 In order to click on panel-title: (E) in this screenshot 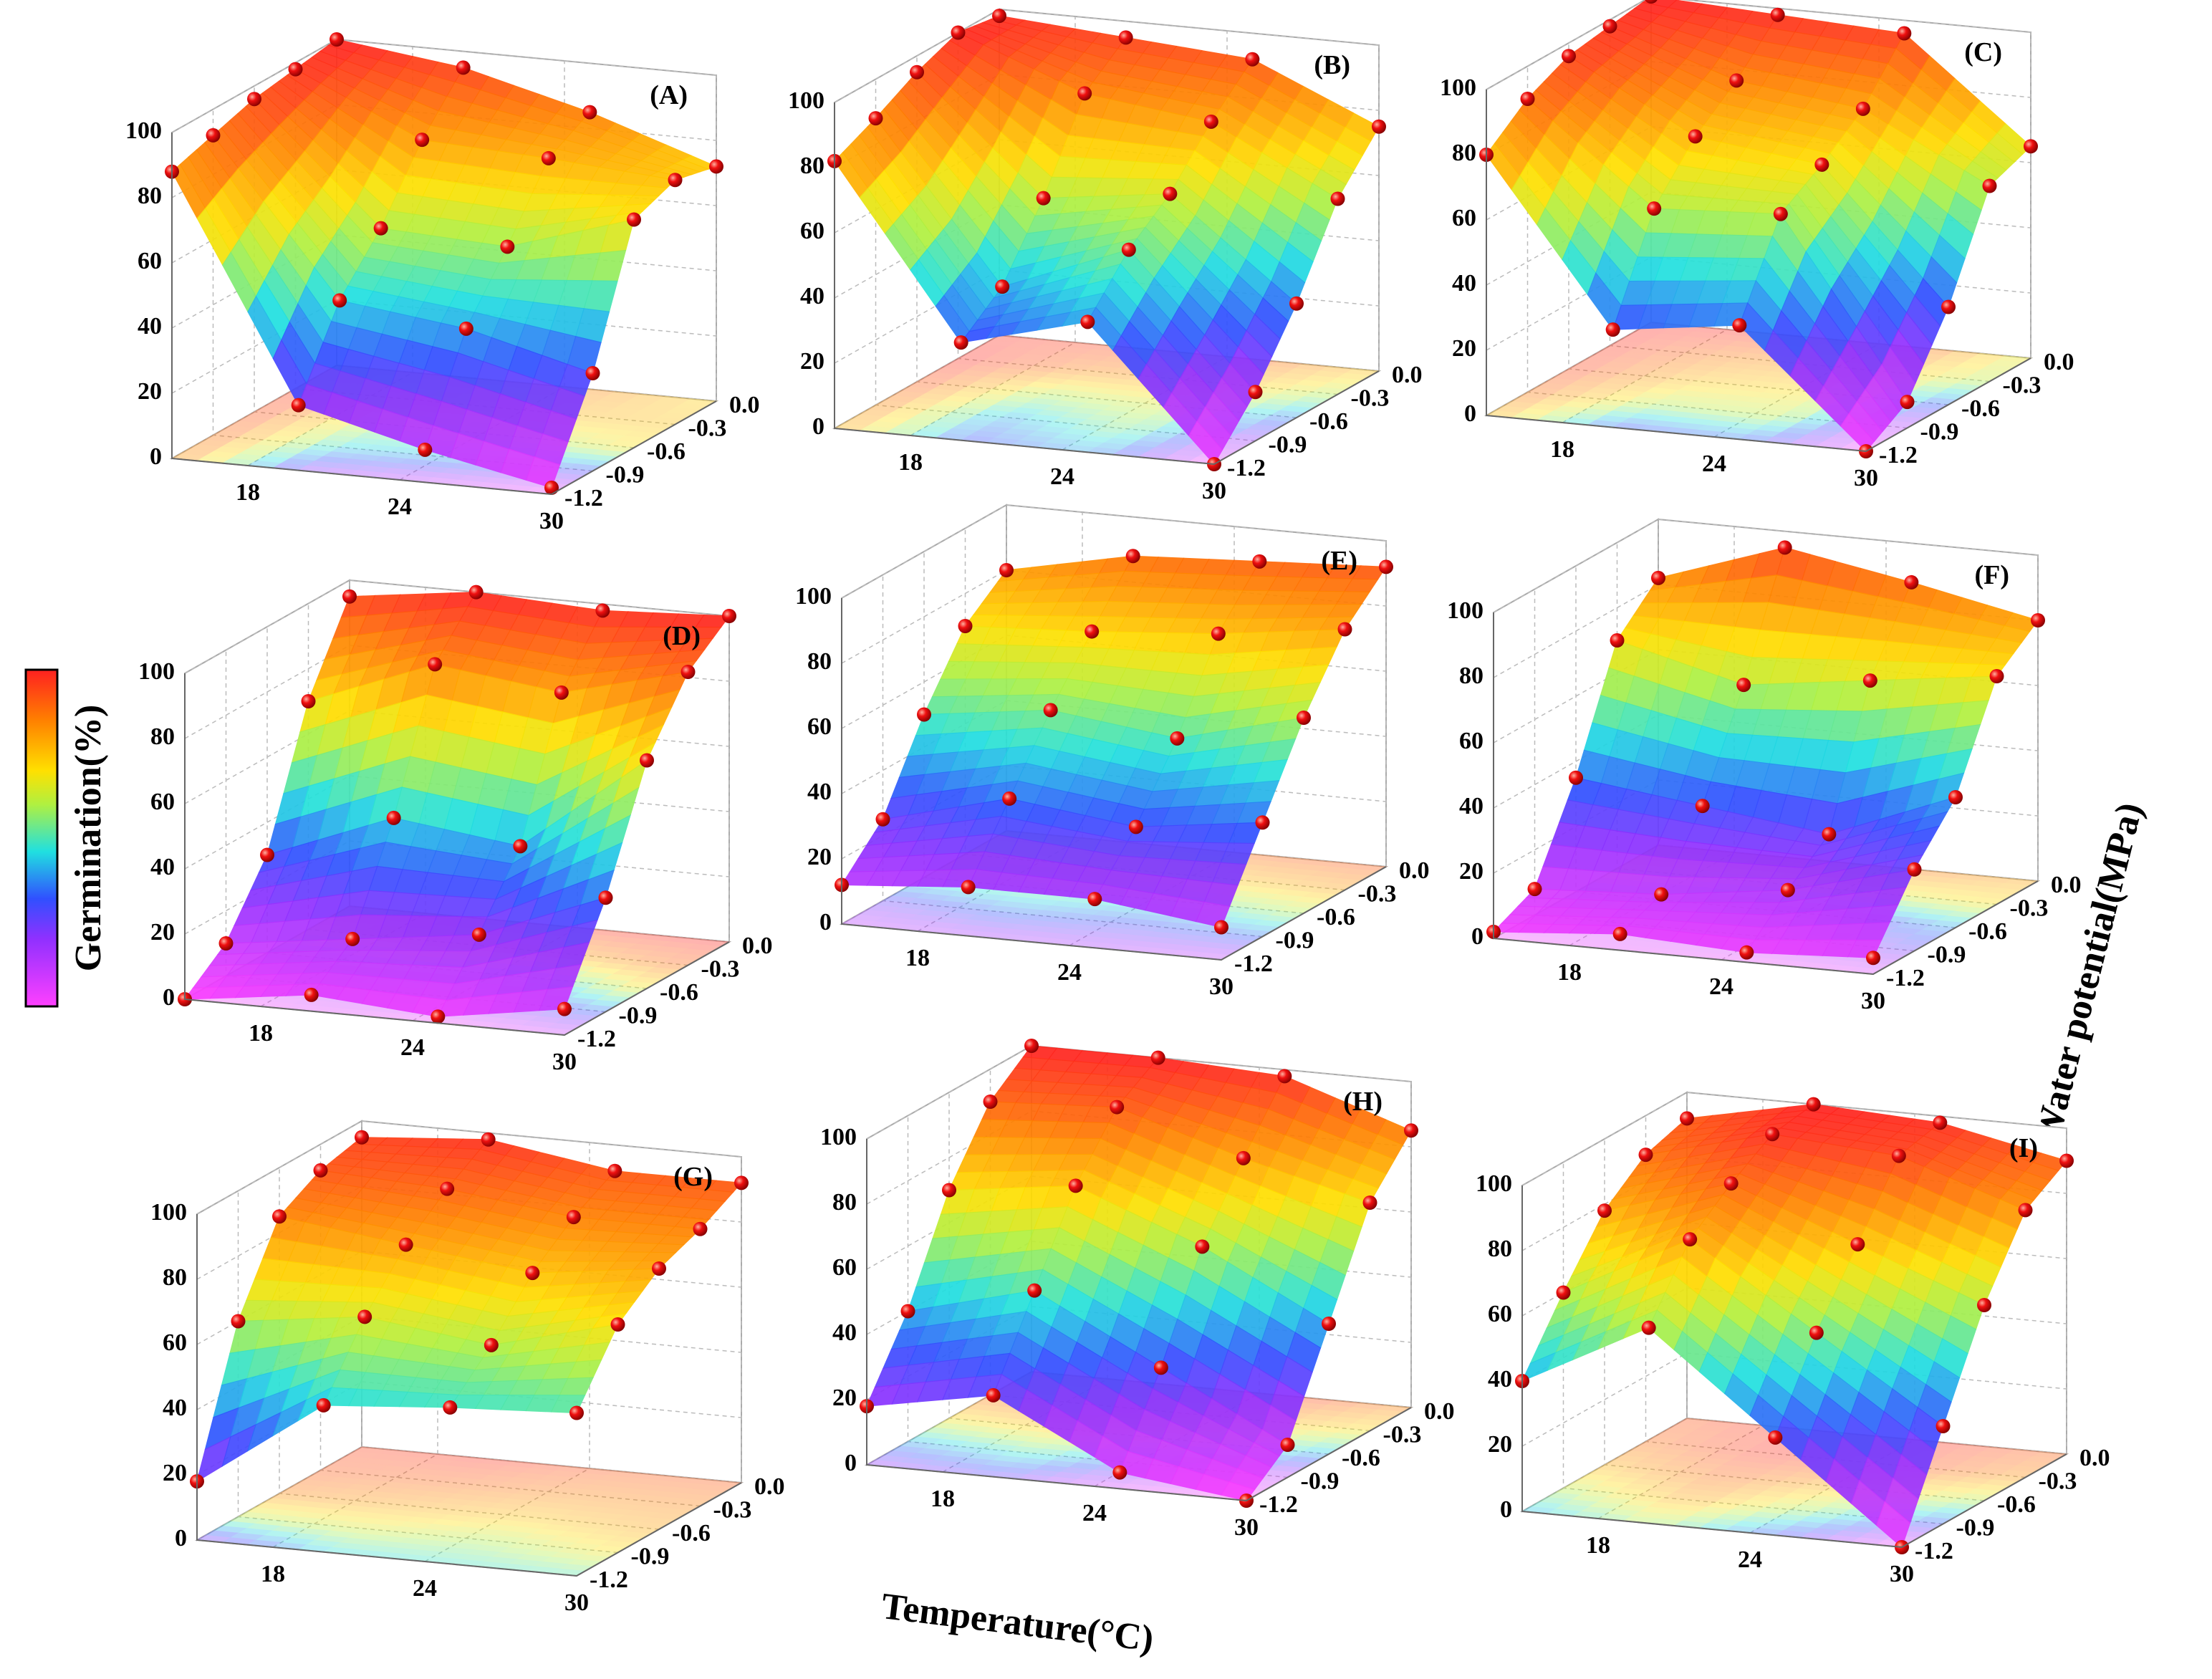, I will do `click(1339, 561)`.